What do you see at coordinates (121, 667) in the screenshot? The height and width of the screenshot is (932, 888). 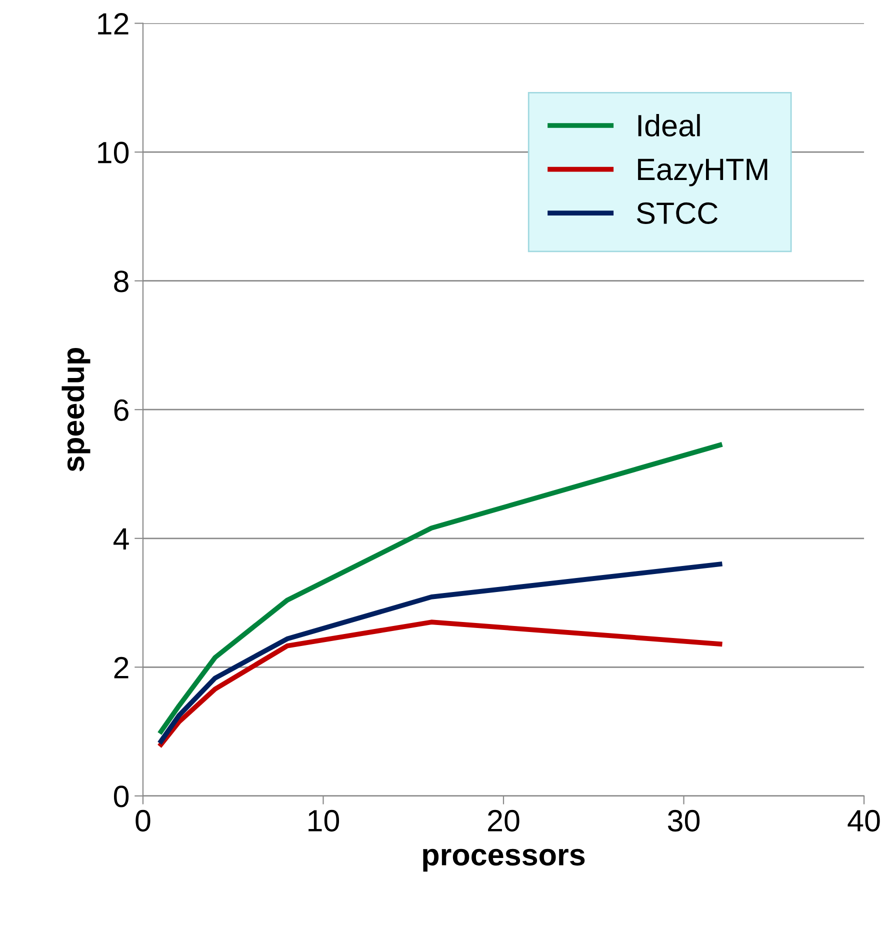 I see `y-tick-label: 2` at bounding box center [121, 667].